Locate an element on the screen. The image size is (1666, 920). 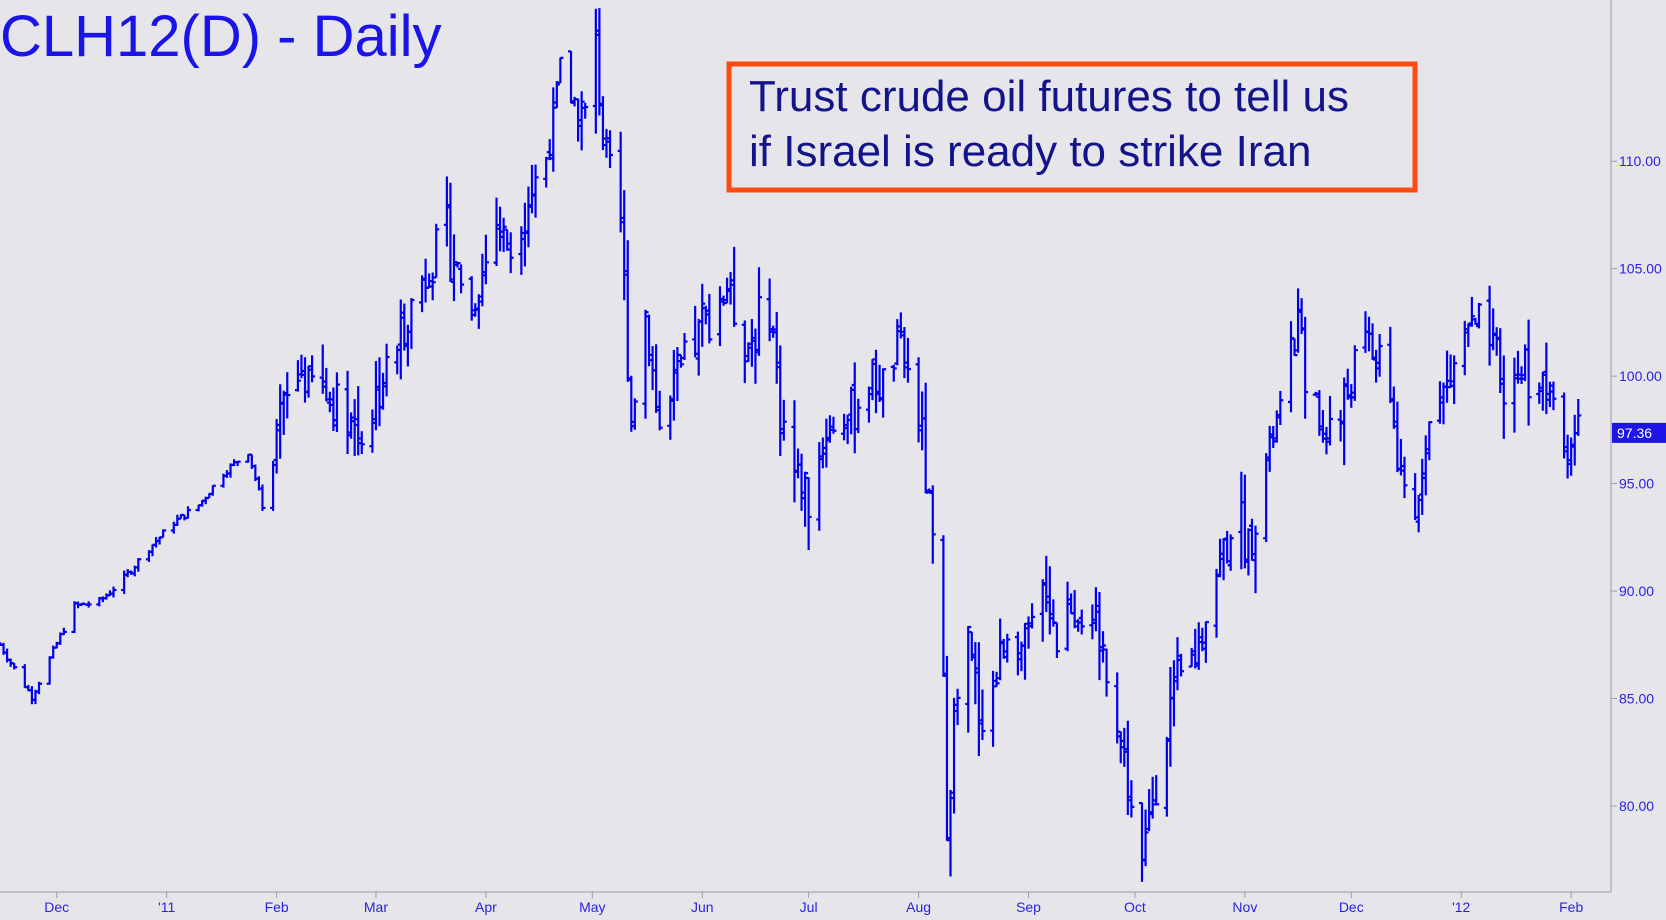
x-tick-label: '11 is located at coordinates (166, 907).